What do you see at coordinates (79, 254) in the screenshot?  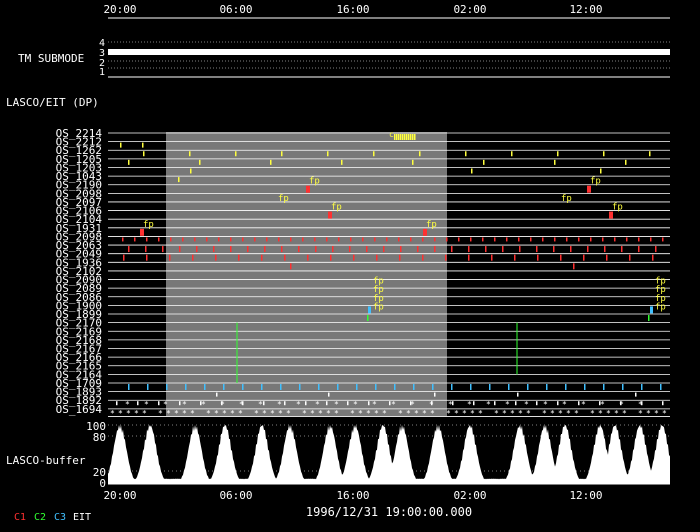 I see `os-row-label: OS_2049` at bounding box center [79, 254].